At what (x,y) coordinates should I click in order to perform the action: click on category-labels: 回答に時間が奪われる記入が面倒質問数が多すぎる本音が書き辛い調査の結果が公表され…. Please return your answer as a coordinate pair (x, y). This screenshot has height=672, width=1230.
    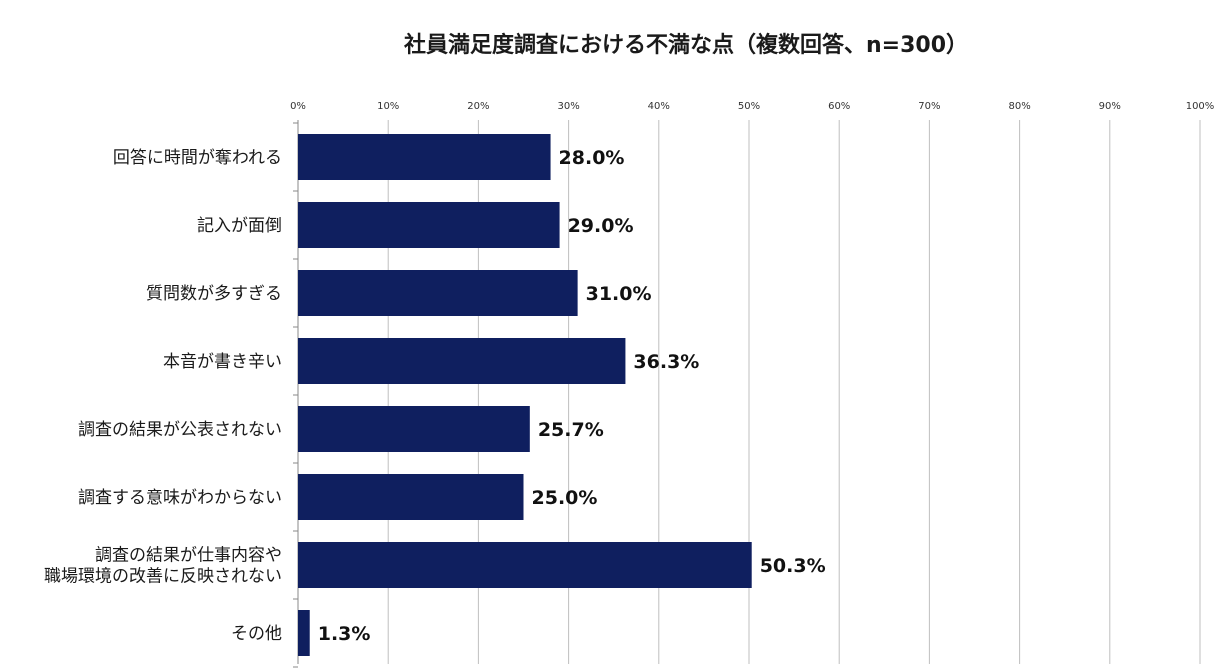
    Looking at the image, I should click on (163, 396).